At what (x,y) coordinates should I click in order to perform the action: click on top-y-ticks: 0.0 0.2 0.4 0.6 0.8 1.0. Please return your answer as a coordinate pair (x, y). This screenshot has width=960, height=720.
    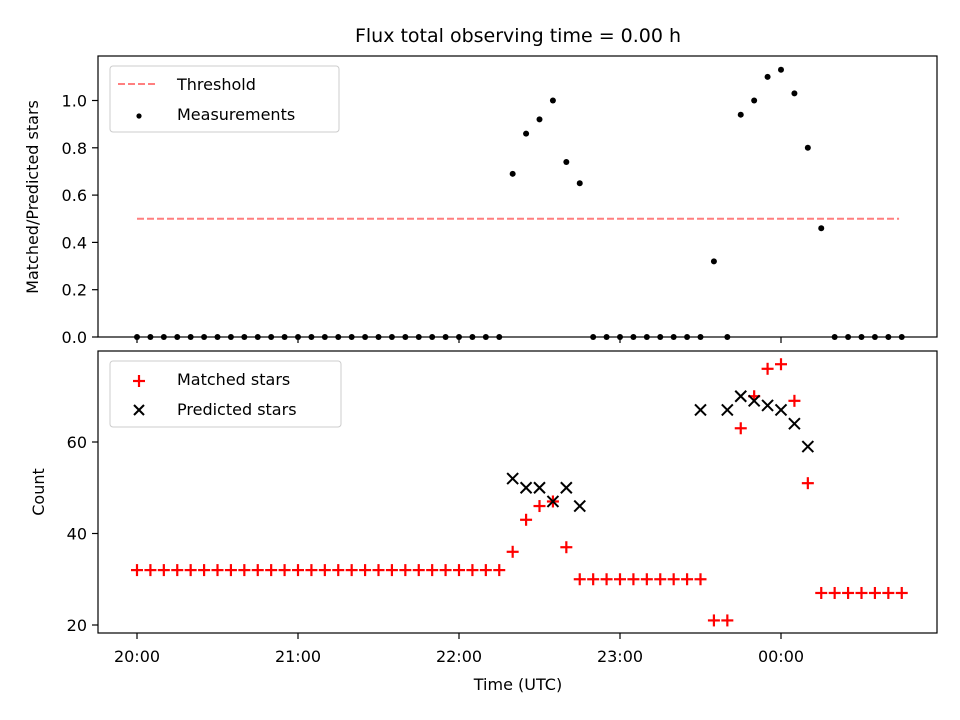
    Looking at the image, I should click on (80, 219).